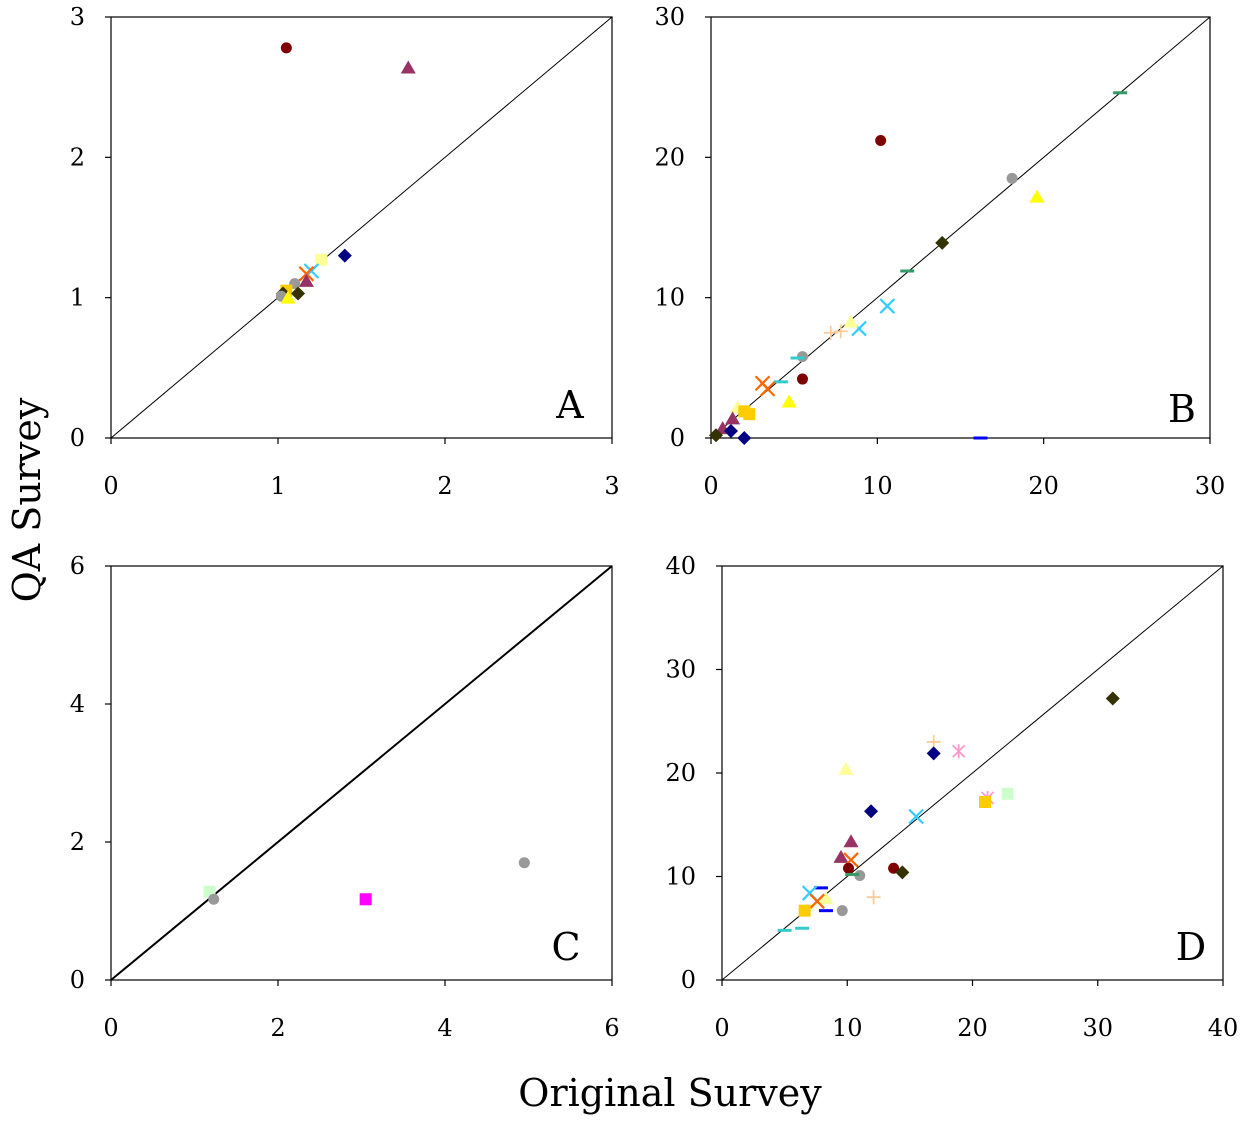 The width and height of the screenshot is (1260, 1123). I want to click on x-tick-label-d: 0, so click(721, 1028).